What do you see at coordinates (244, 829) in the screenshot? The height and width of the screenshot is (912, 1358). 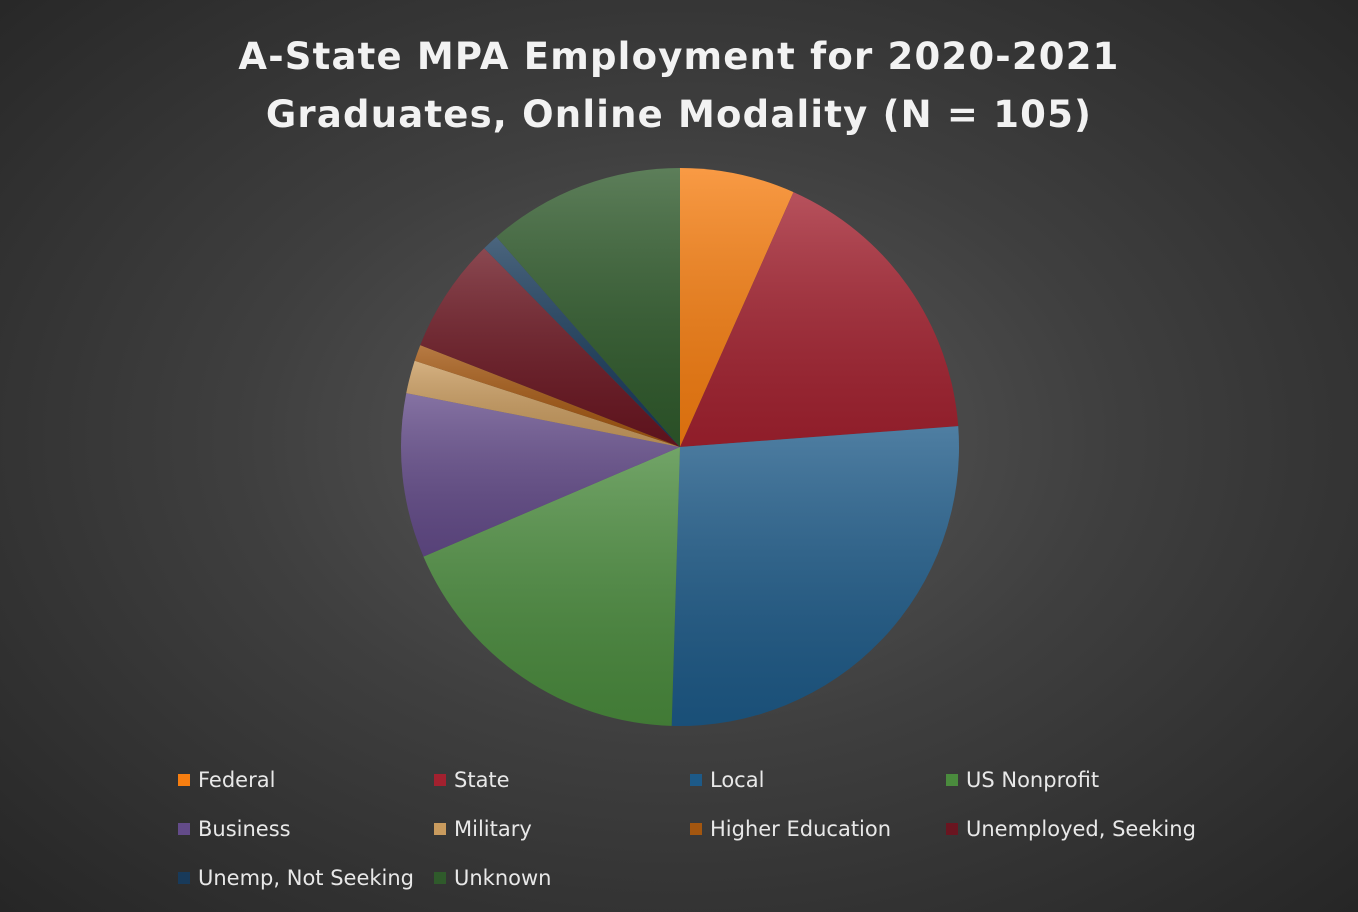 I see `legend-label: Business` at bounding box center [244, 829].